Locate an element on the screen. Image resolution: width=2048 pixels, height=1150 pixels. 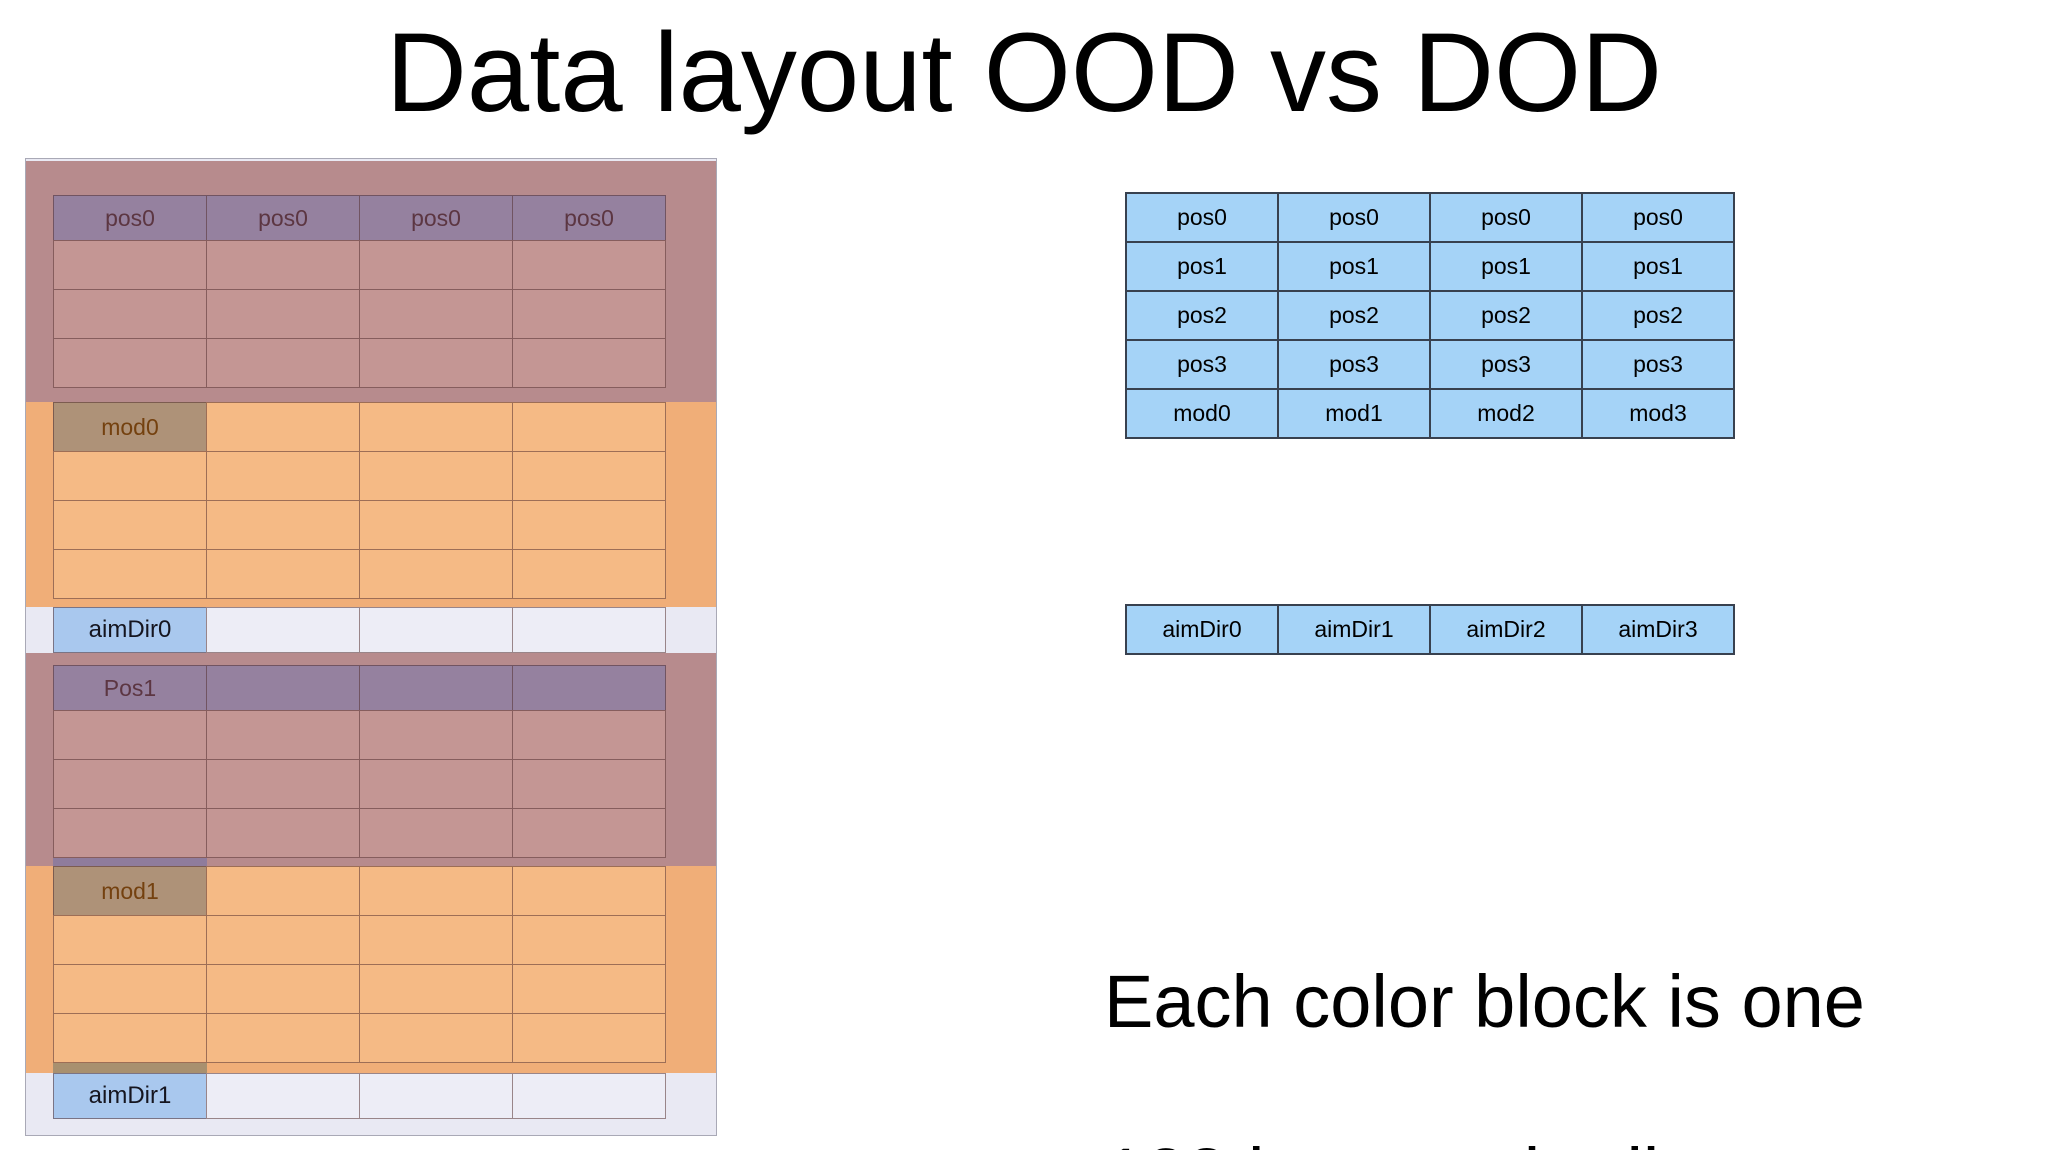
dod-aimdir-cell: aimDir2 is located at coordinates (1506, 629).